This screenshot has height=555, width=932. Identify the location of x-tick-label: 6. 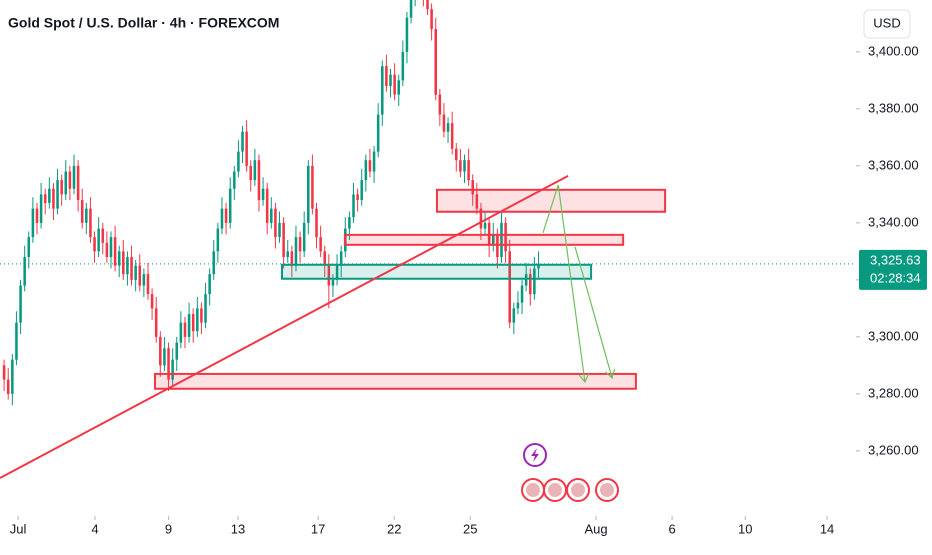
(671, 528).